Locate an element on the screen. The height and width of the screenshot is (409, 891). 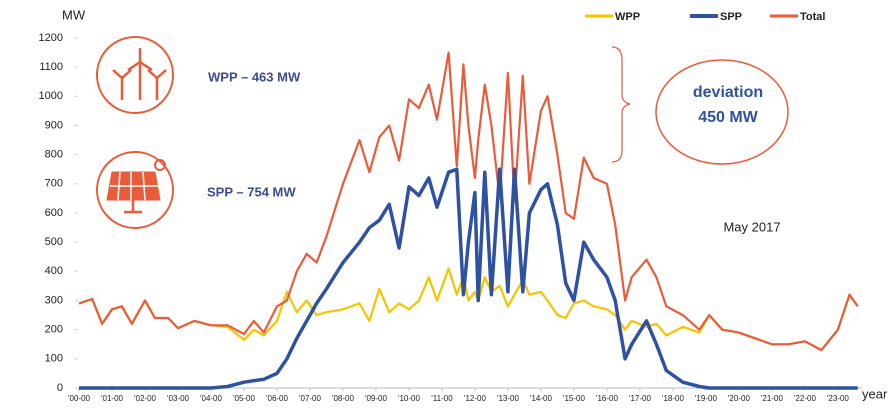
x-tick-label: '03-00 is located at coordinates (178, 398).